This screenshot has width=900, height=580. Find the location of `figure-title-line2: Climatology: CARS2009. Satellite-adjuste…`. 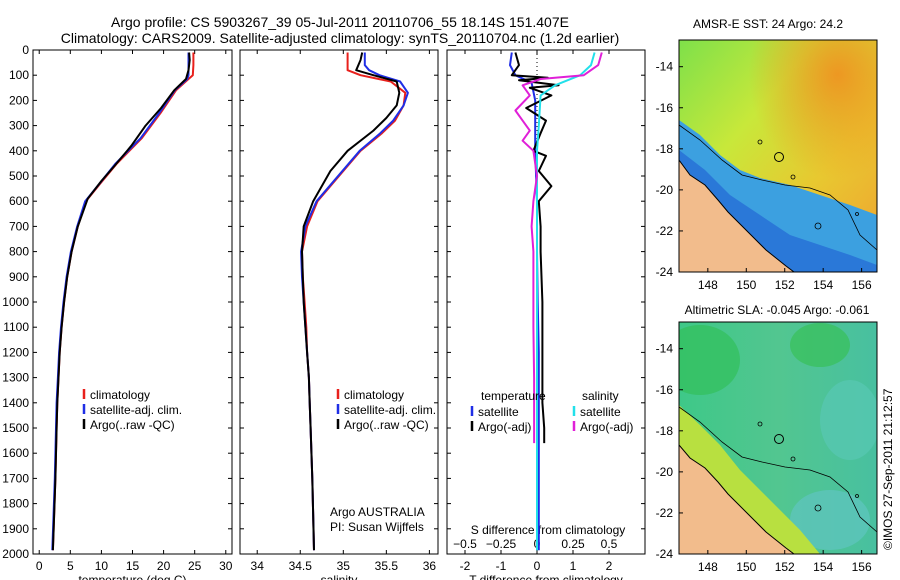

figure-title-line2: Climatology: CARS2009. Satellite-adjuste… is located at coordinates (340, 38).